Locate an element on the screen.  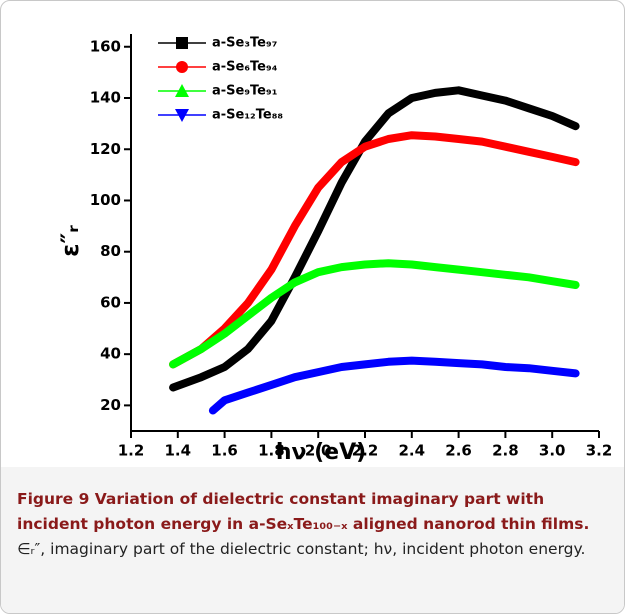
x-tick-label: 2.8 is located at coordinates (505, 451).